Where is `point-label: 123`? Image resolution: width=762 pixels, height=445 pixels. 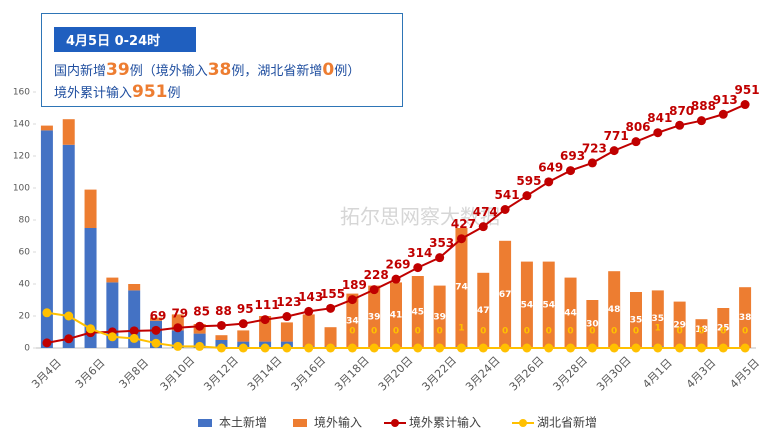
point-label: 123 is located at coordinates (288, 302).